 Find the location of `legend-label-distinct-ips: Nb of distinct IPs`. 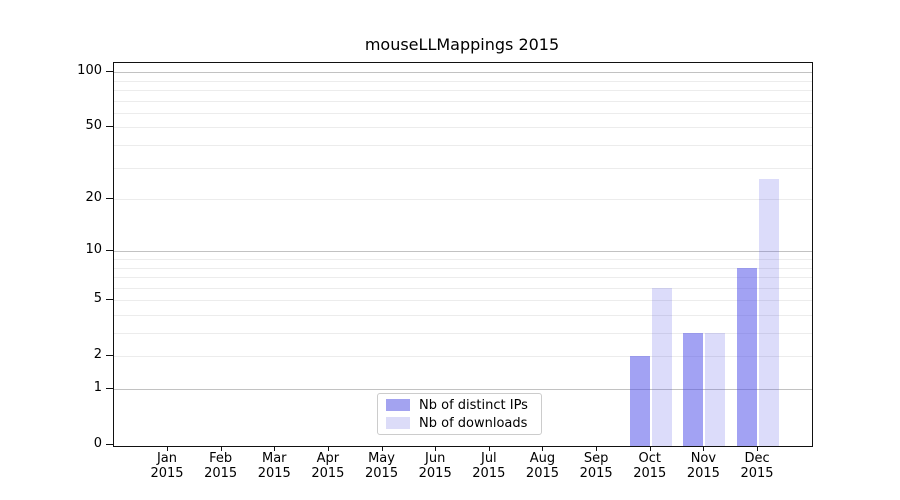

legend-label-distinct-ips: Nb of distinct IPs is located at coordinates (473, 405).